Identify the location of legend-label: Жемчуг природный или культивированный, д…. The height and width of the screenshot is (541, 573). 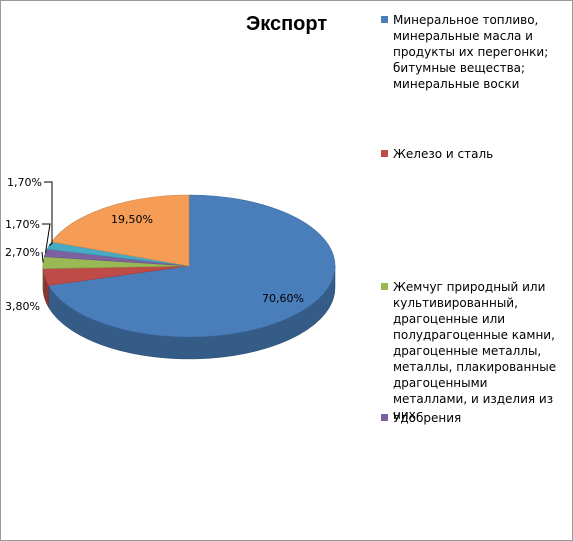
(475, 351).